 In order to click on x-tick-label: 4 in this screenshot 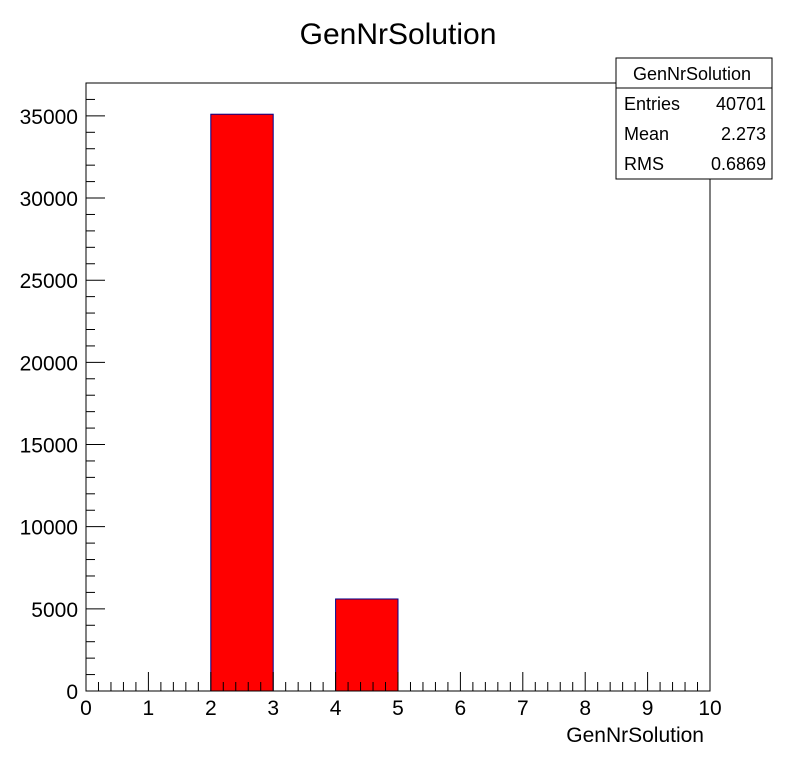, I will do `click(336, 708)`.